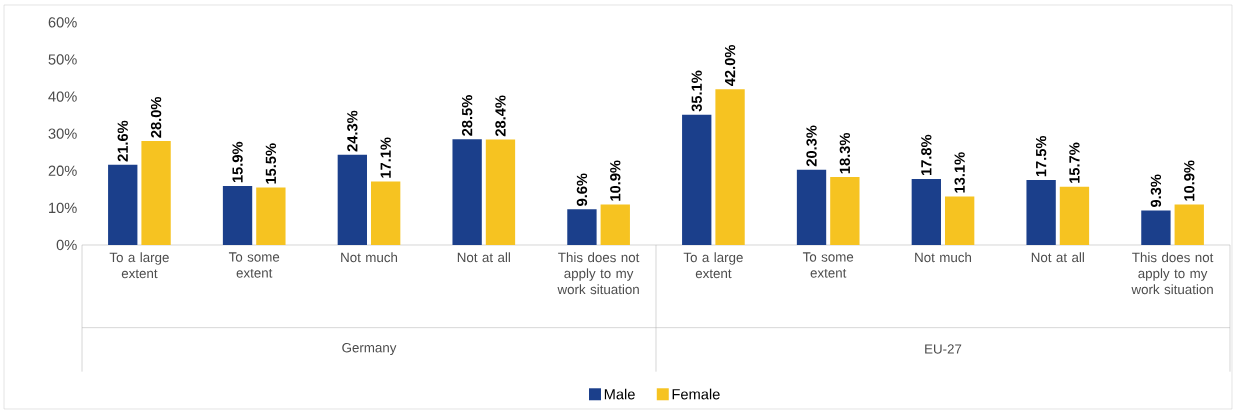 The image size is (1236, 413). What do you see at coordinates (62, 22) in the screenshot?
I see `y-tick-label: 60%` at bounding box center [62, 22].